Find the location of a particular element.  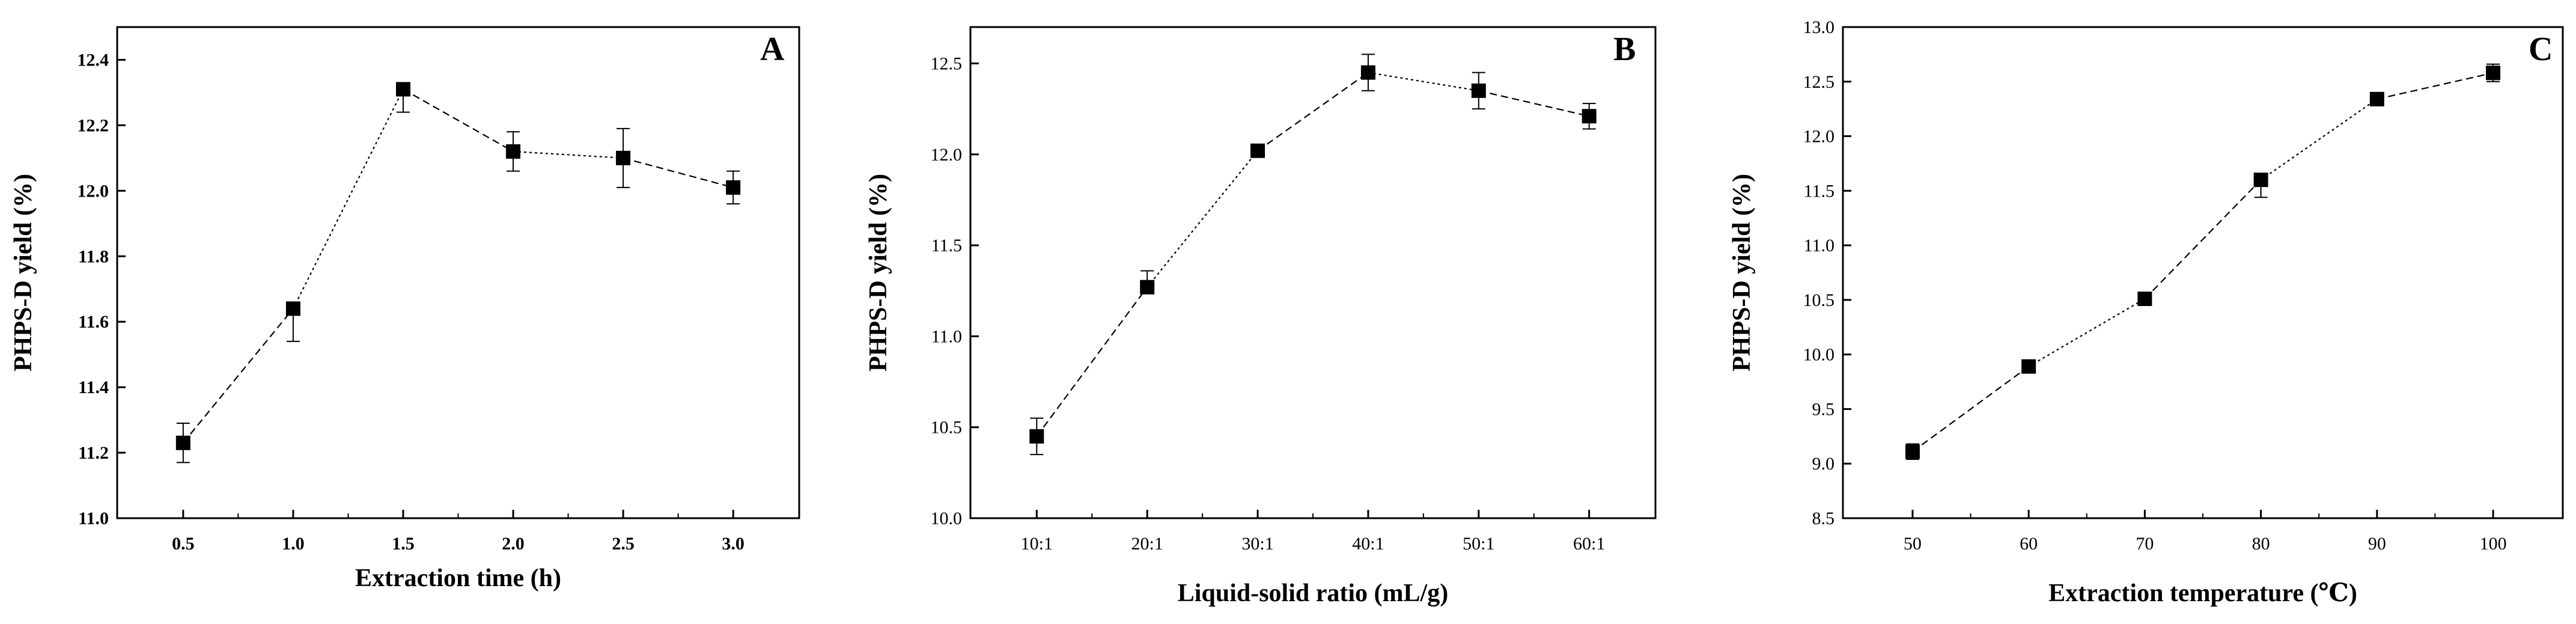

y-tick-label: 11.8 is located at coordinates (93, 256).